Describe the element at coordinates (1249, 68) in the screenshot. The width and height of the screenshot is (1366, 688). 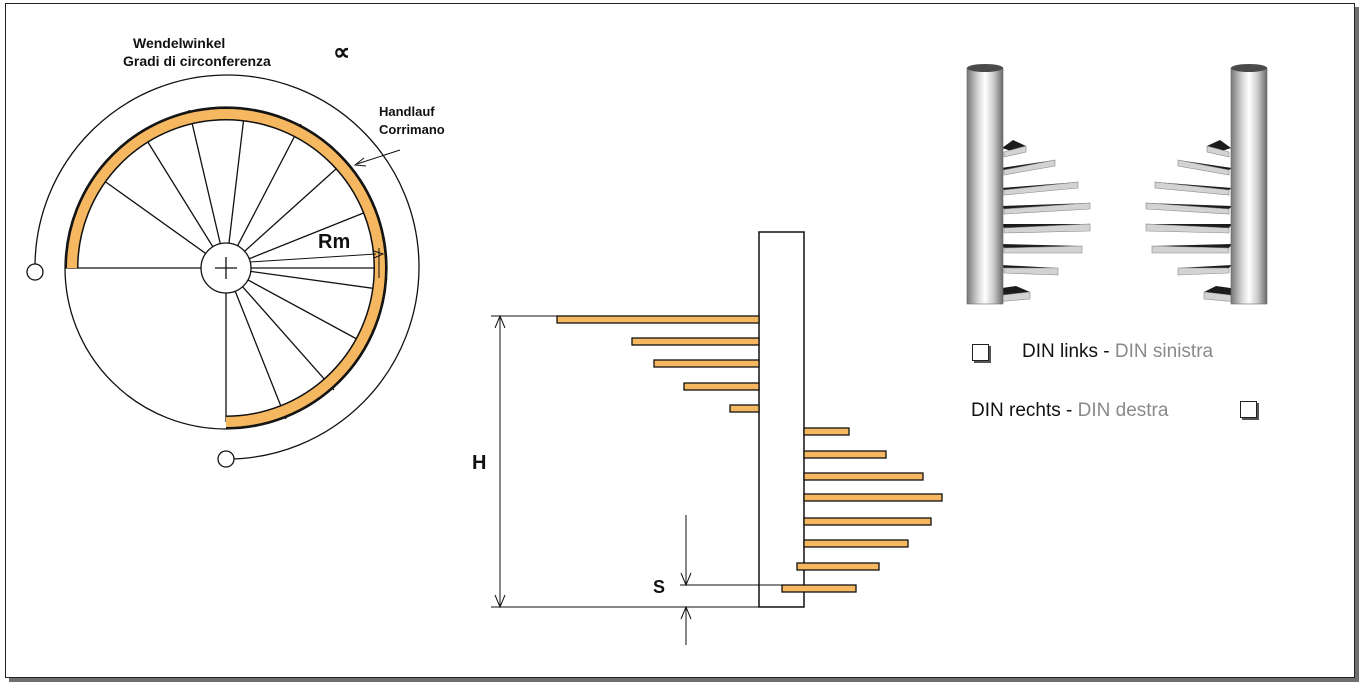
I see `right-column-top` at that location.